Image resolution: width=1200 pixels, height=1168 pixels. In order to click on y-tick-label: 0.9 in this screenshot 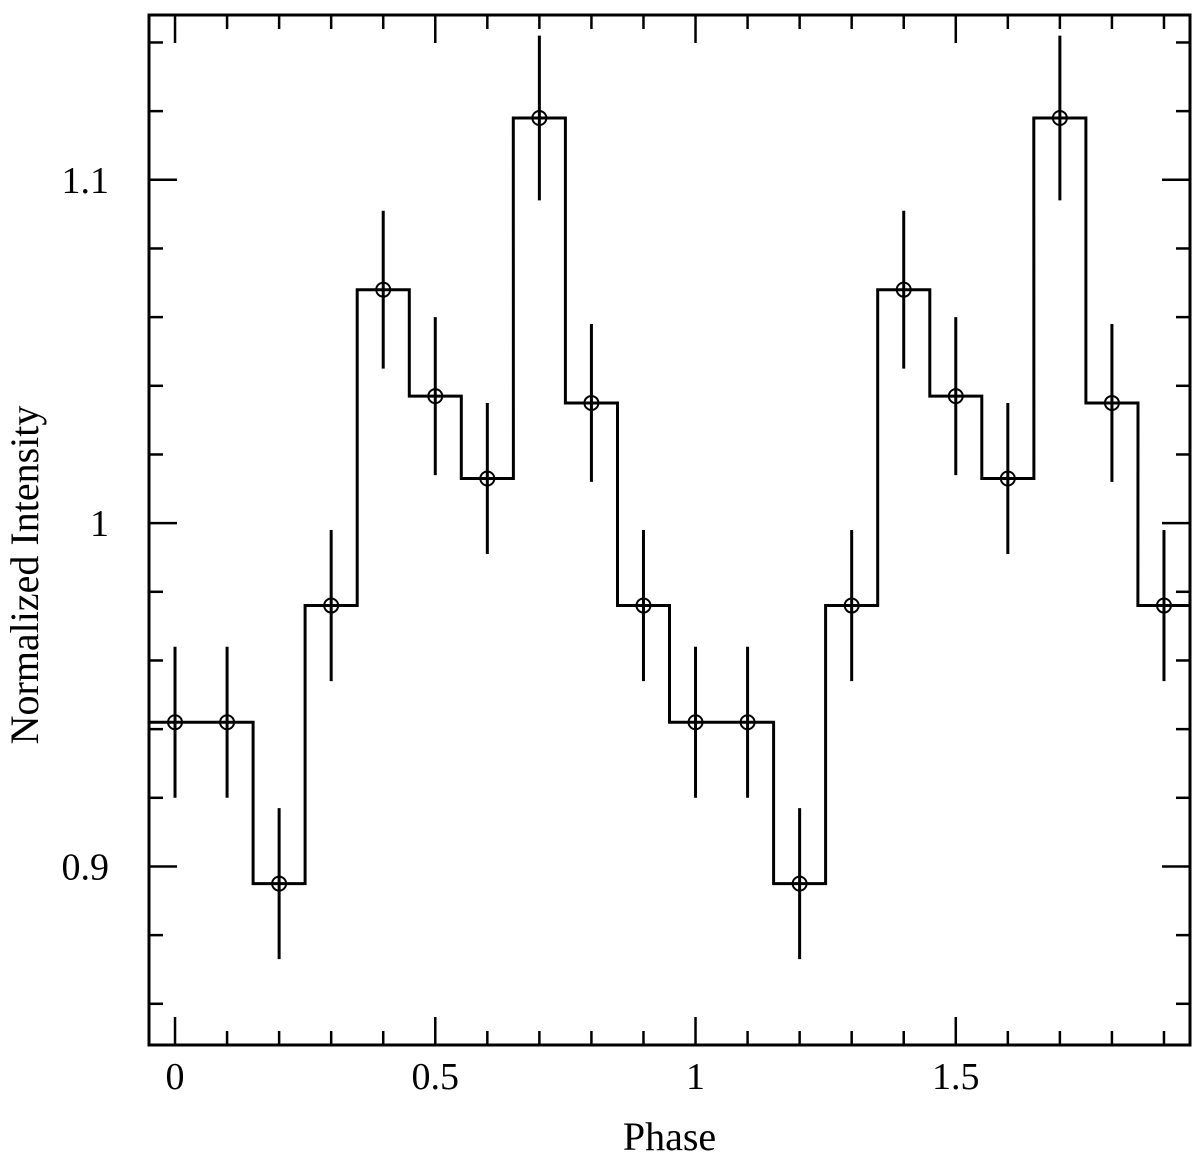, I will do `click(86, 867)`.